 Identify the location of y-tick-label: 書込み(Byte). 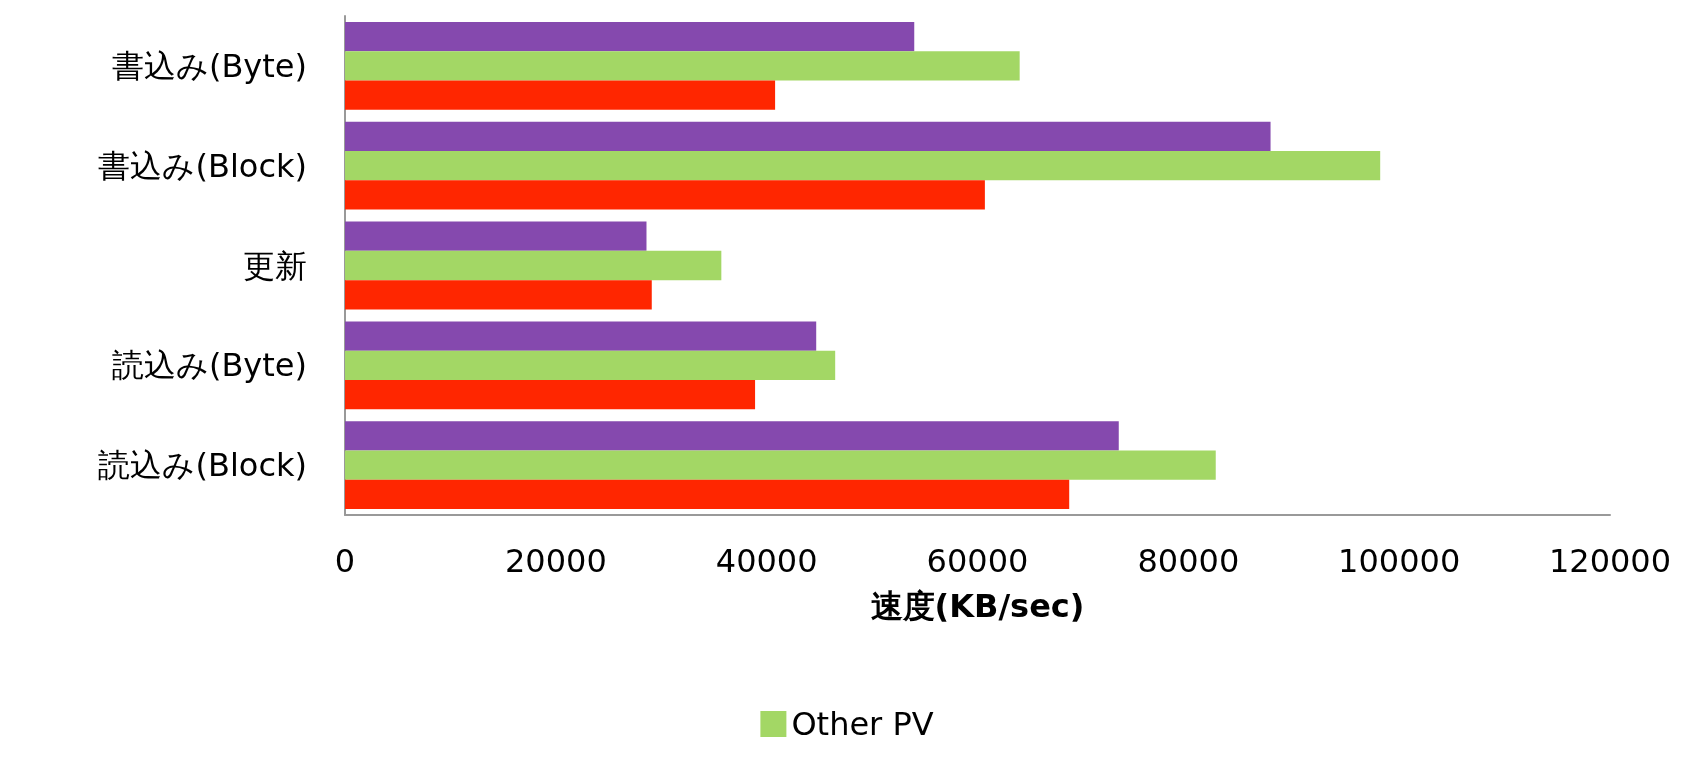
(209, 65).